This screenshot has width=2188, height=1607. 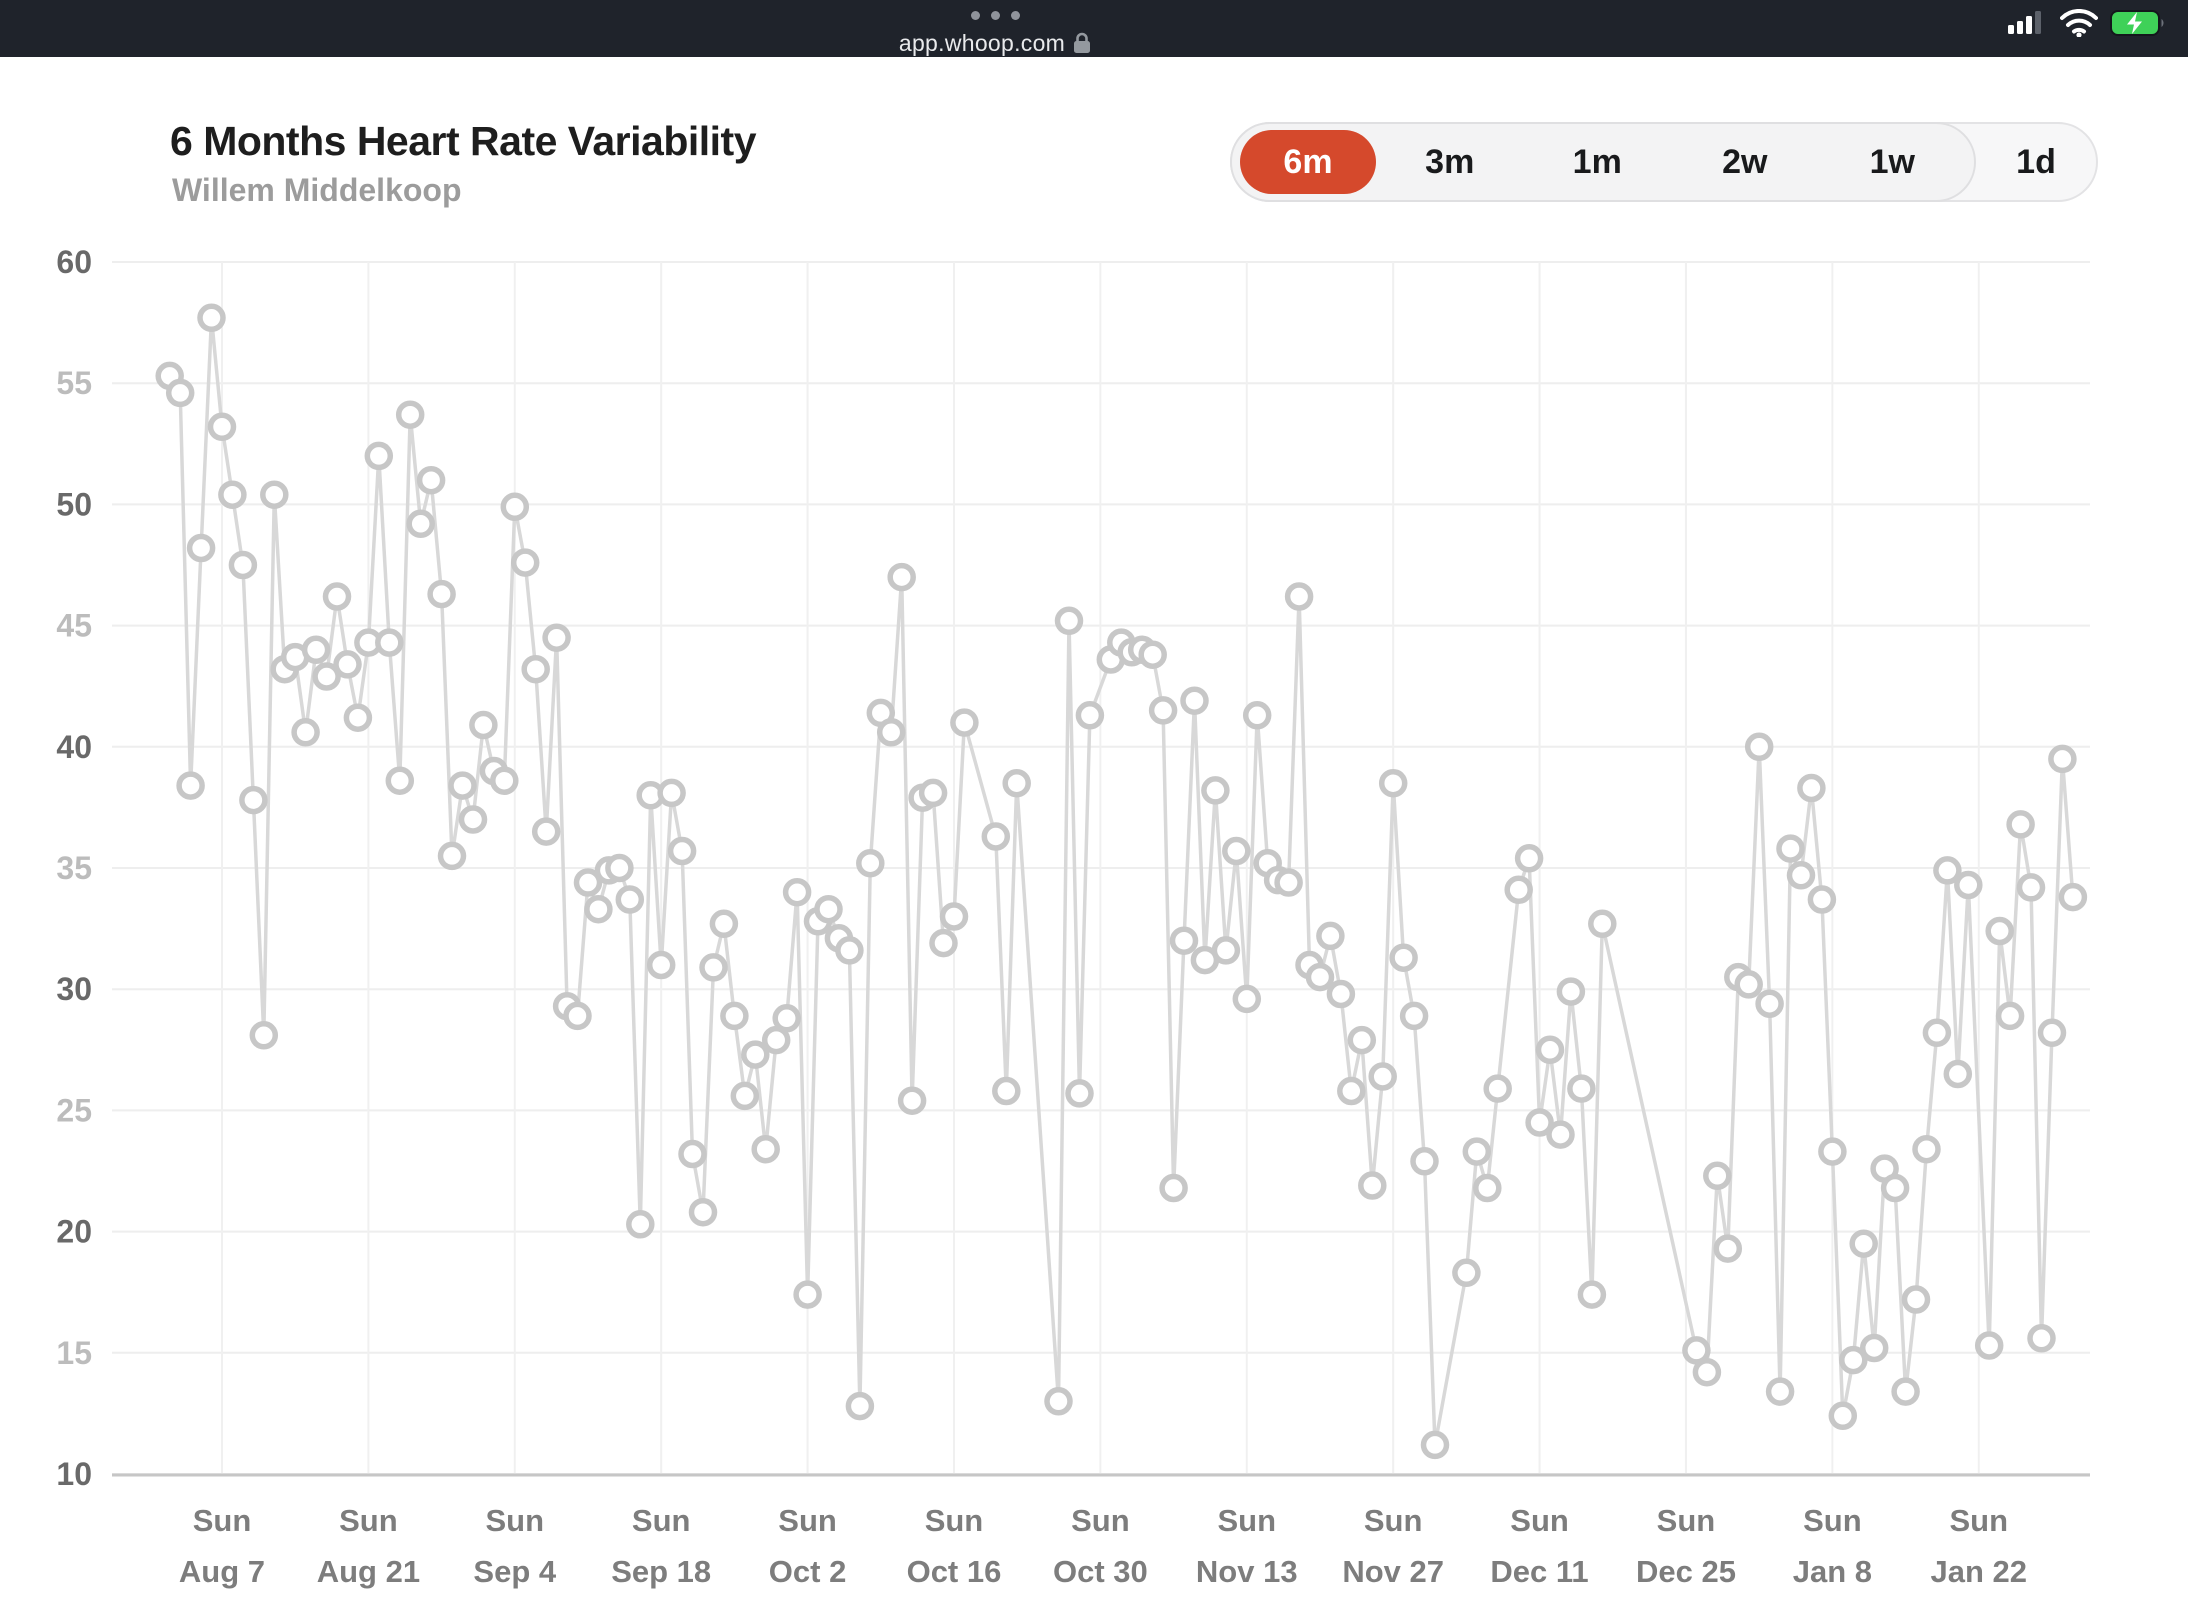 What do you see at coordinates (2036, 162) in the screenshot?
I see `range-button-1d: 1d` at bounding box center [2036, 162].